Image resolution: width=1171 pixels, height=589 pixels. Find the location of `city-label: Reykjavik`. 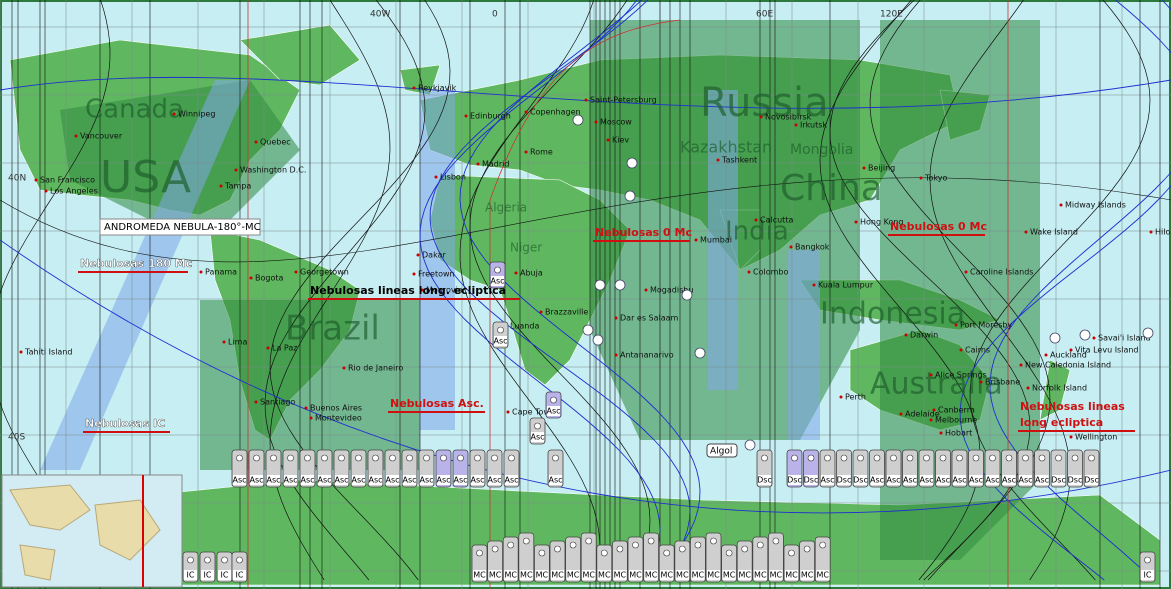

city-label: Reykjavik is located at coordinates (437, 88).